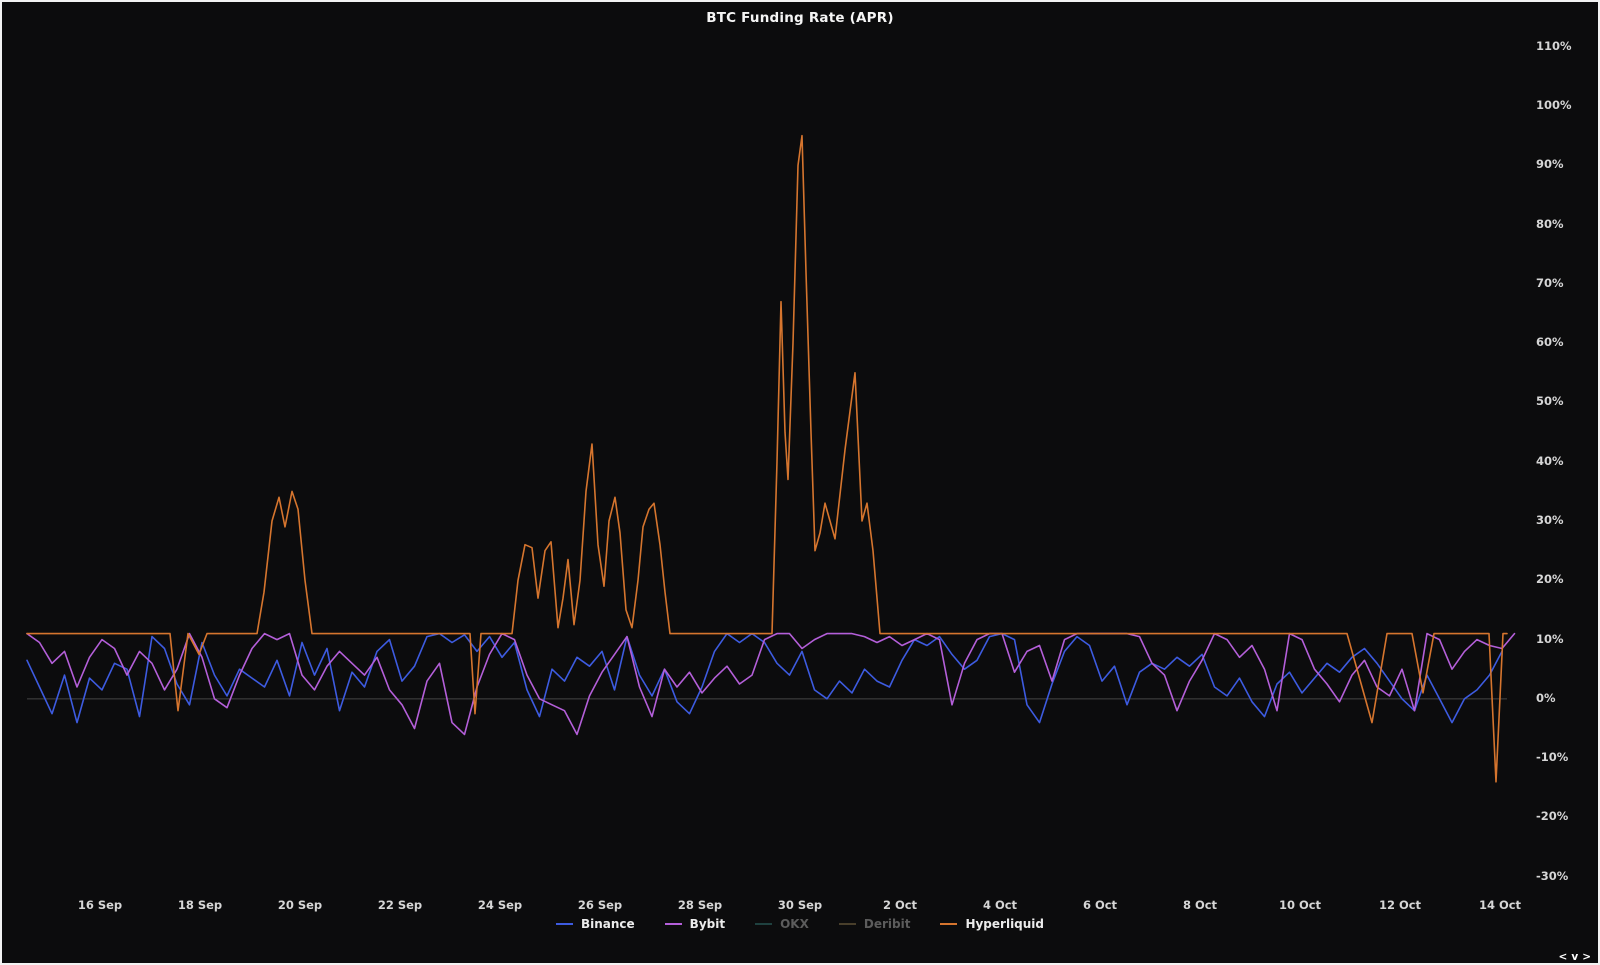 The image size is (1600, 965). Describe the element at coordinates (1000, 905) in the screenshot. I see `x-axis-tick-label: 4 Oct` at that location.